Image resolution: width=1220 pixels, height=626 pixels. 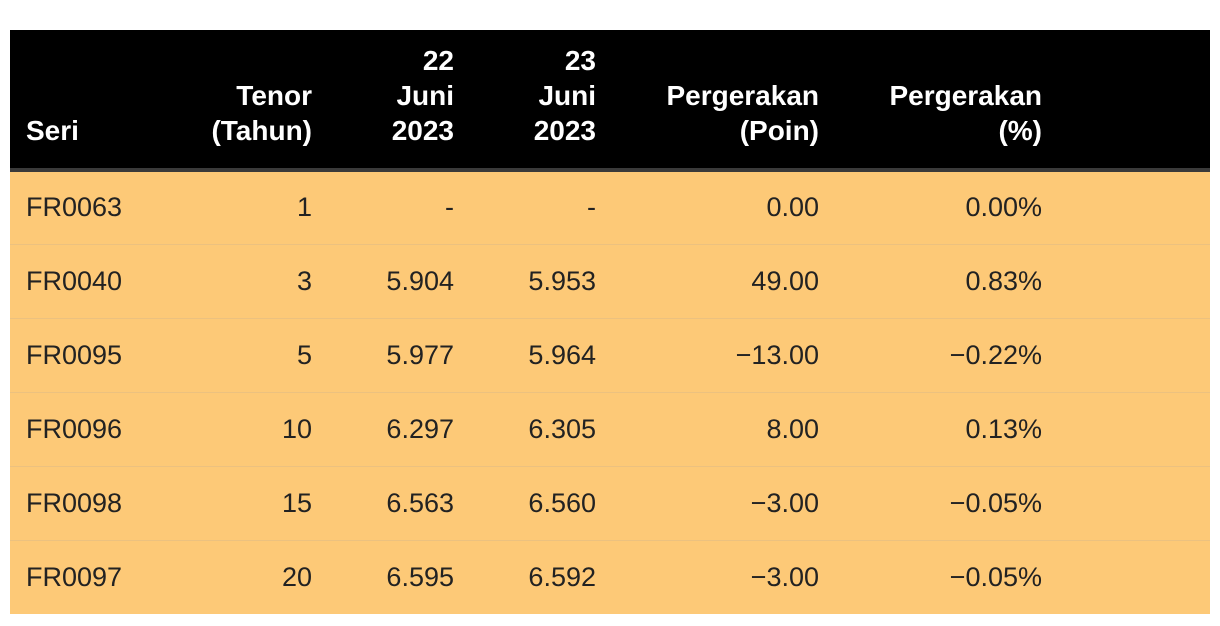 I want to click on cell-yield-23: 6.592, so click(x=525, y=576).